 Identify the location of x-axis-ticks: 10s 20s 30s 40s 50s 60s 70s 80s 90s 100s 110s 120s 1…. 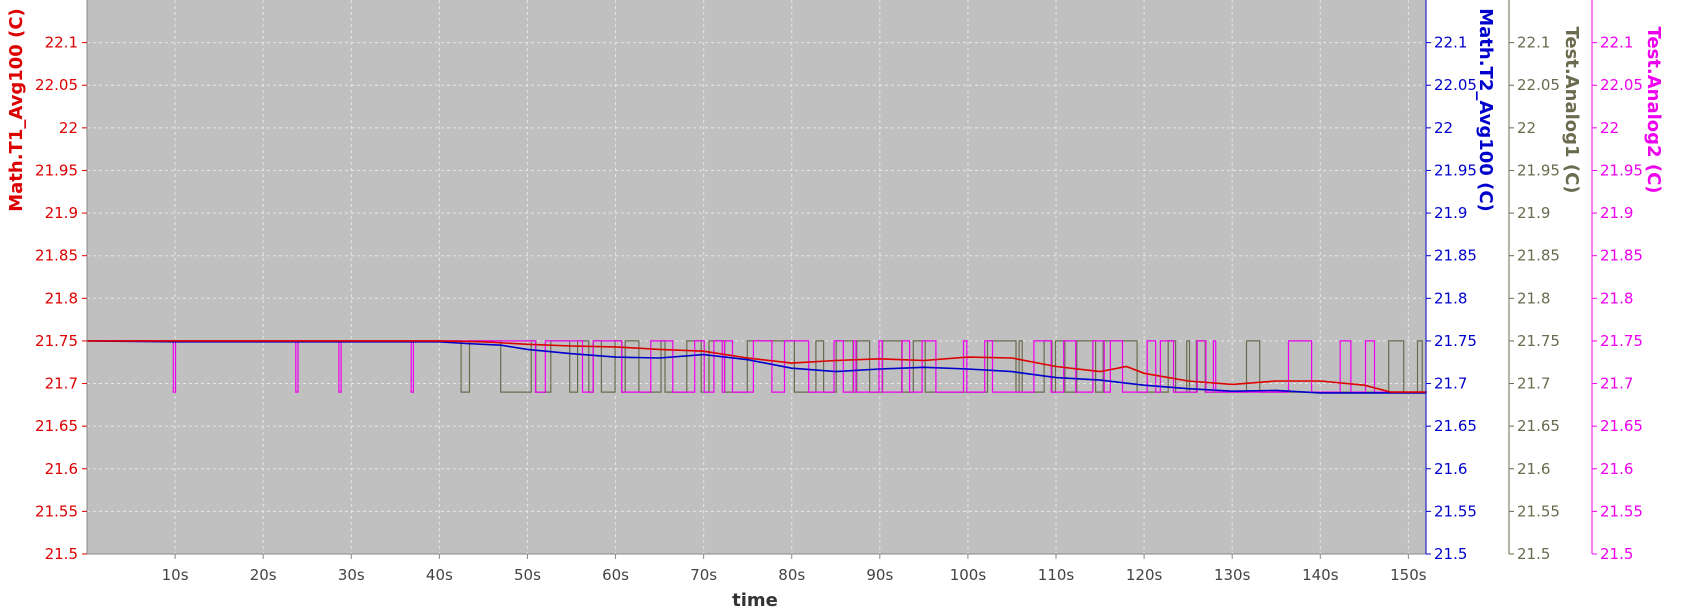
(794, 569).